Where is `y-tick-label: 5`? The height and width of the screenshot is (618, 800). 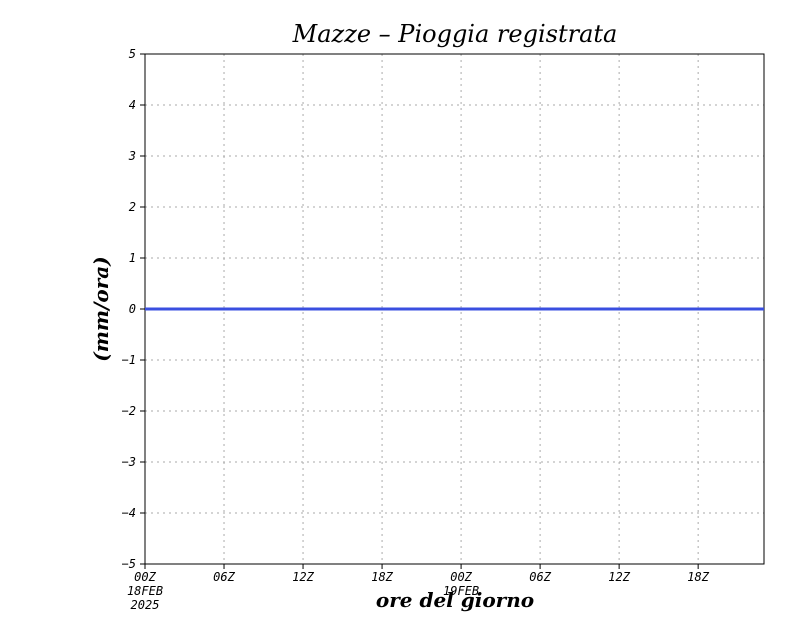 y-tick-label: 5 is located at coordinates (132, 54).